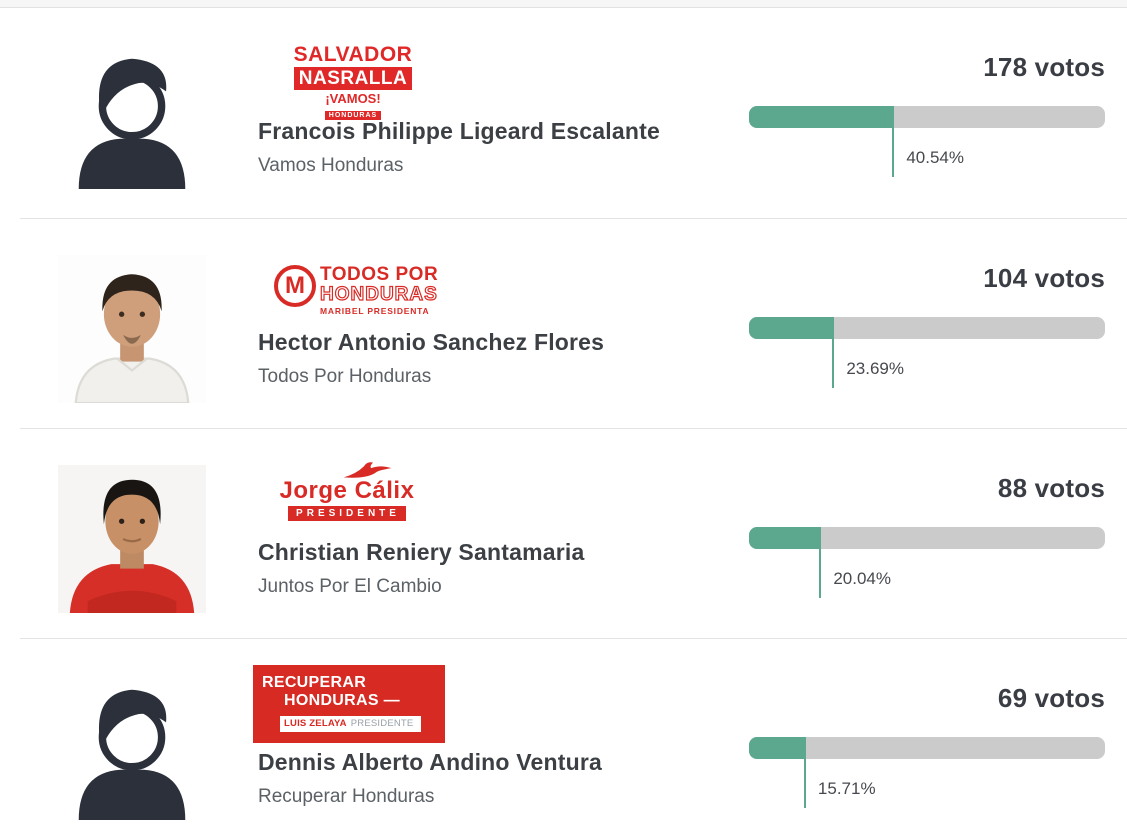  What do you see at coordinates (345, 376) in the screenshot?
I see `party-name: Todos Por Honduras` at bounding box center [345, 376].